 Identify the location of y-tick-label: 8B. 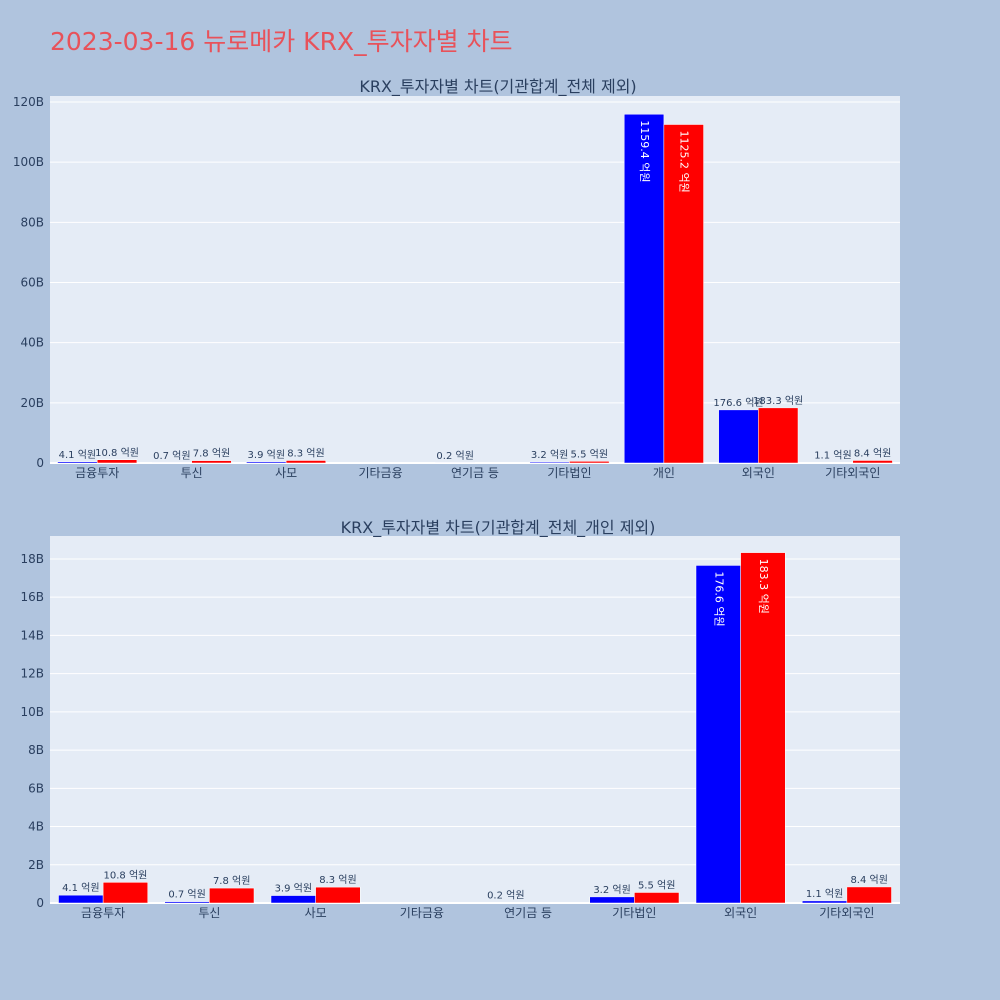
(36, 750).